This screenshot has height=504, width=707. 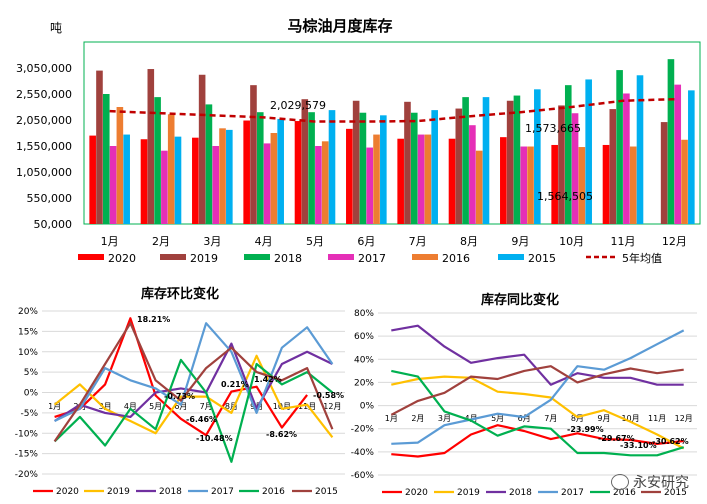 What do you see at coordinates (54, 406) in the screenshot?
I see `x-tick-label: 1月` at bounding box center [54, 406].